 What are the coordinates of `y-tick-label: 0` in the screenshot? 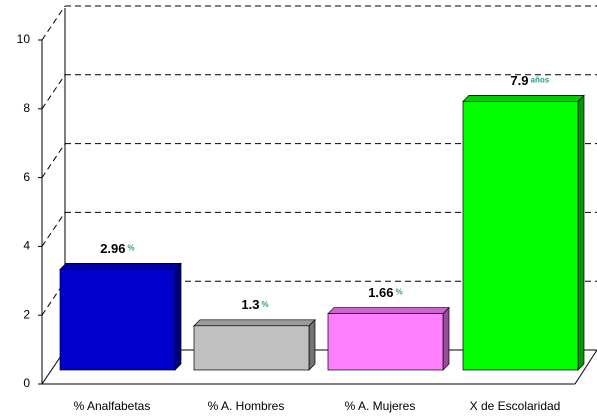 It's located at (26, 383).